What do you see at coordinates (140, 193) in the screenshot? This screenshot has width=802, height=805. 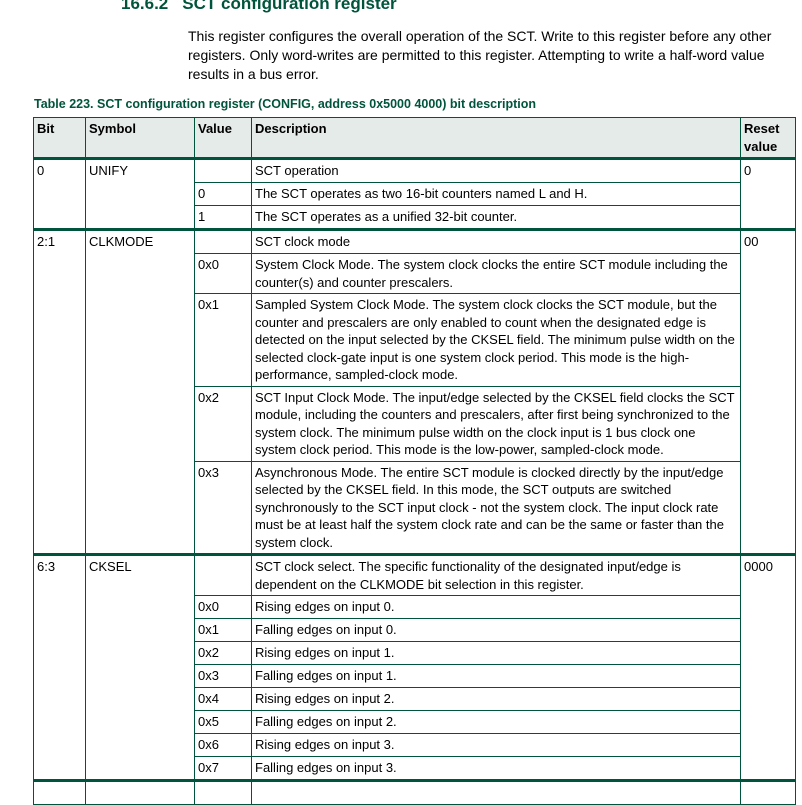 I see `symbol-cell: UNIFY` at bounding box center [140, 193].